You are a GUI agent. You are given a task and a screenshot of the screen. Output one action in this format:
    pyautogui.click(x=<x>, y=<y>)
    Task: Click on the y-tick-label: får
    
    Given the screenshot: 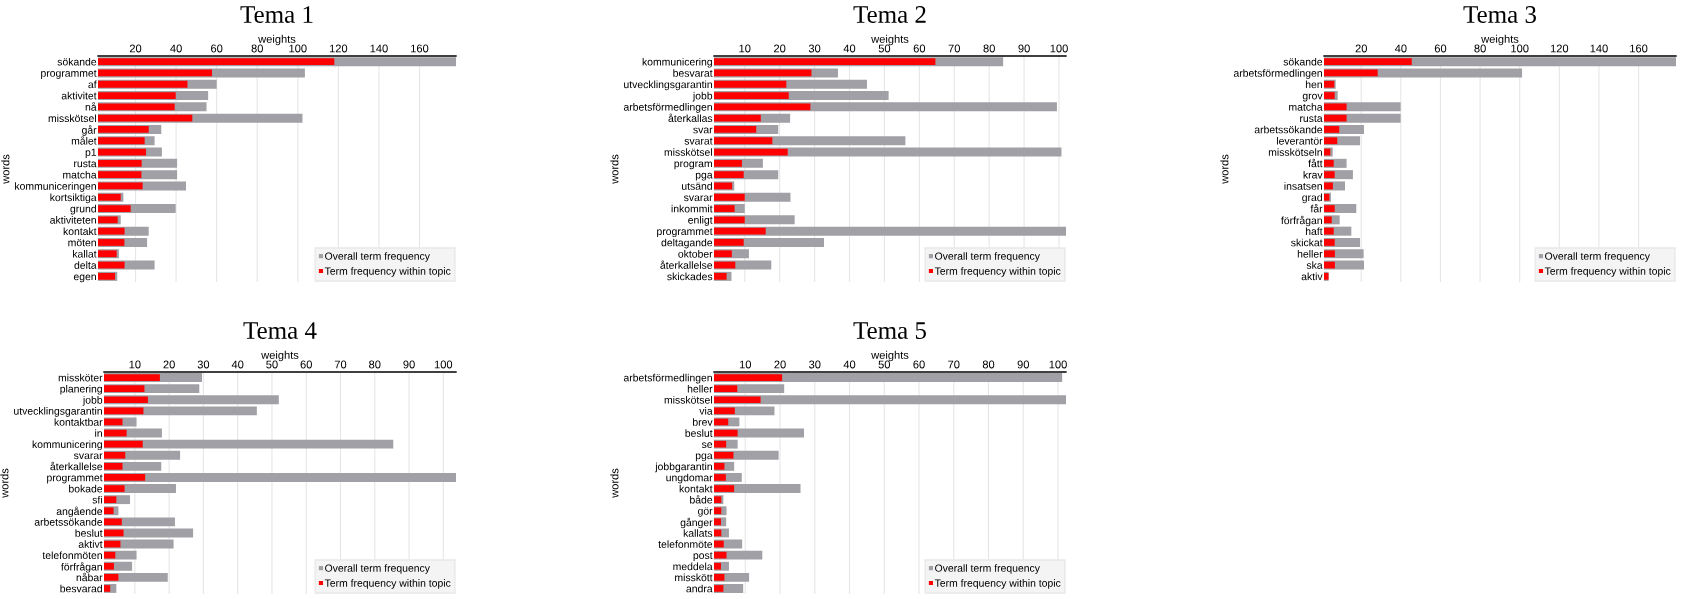 What is the action you would take?
    pyautogui.click(x=1316, y=208)
    